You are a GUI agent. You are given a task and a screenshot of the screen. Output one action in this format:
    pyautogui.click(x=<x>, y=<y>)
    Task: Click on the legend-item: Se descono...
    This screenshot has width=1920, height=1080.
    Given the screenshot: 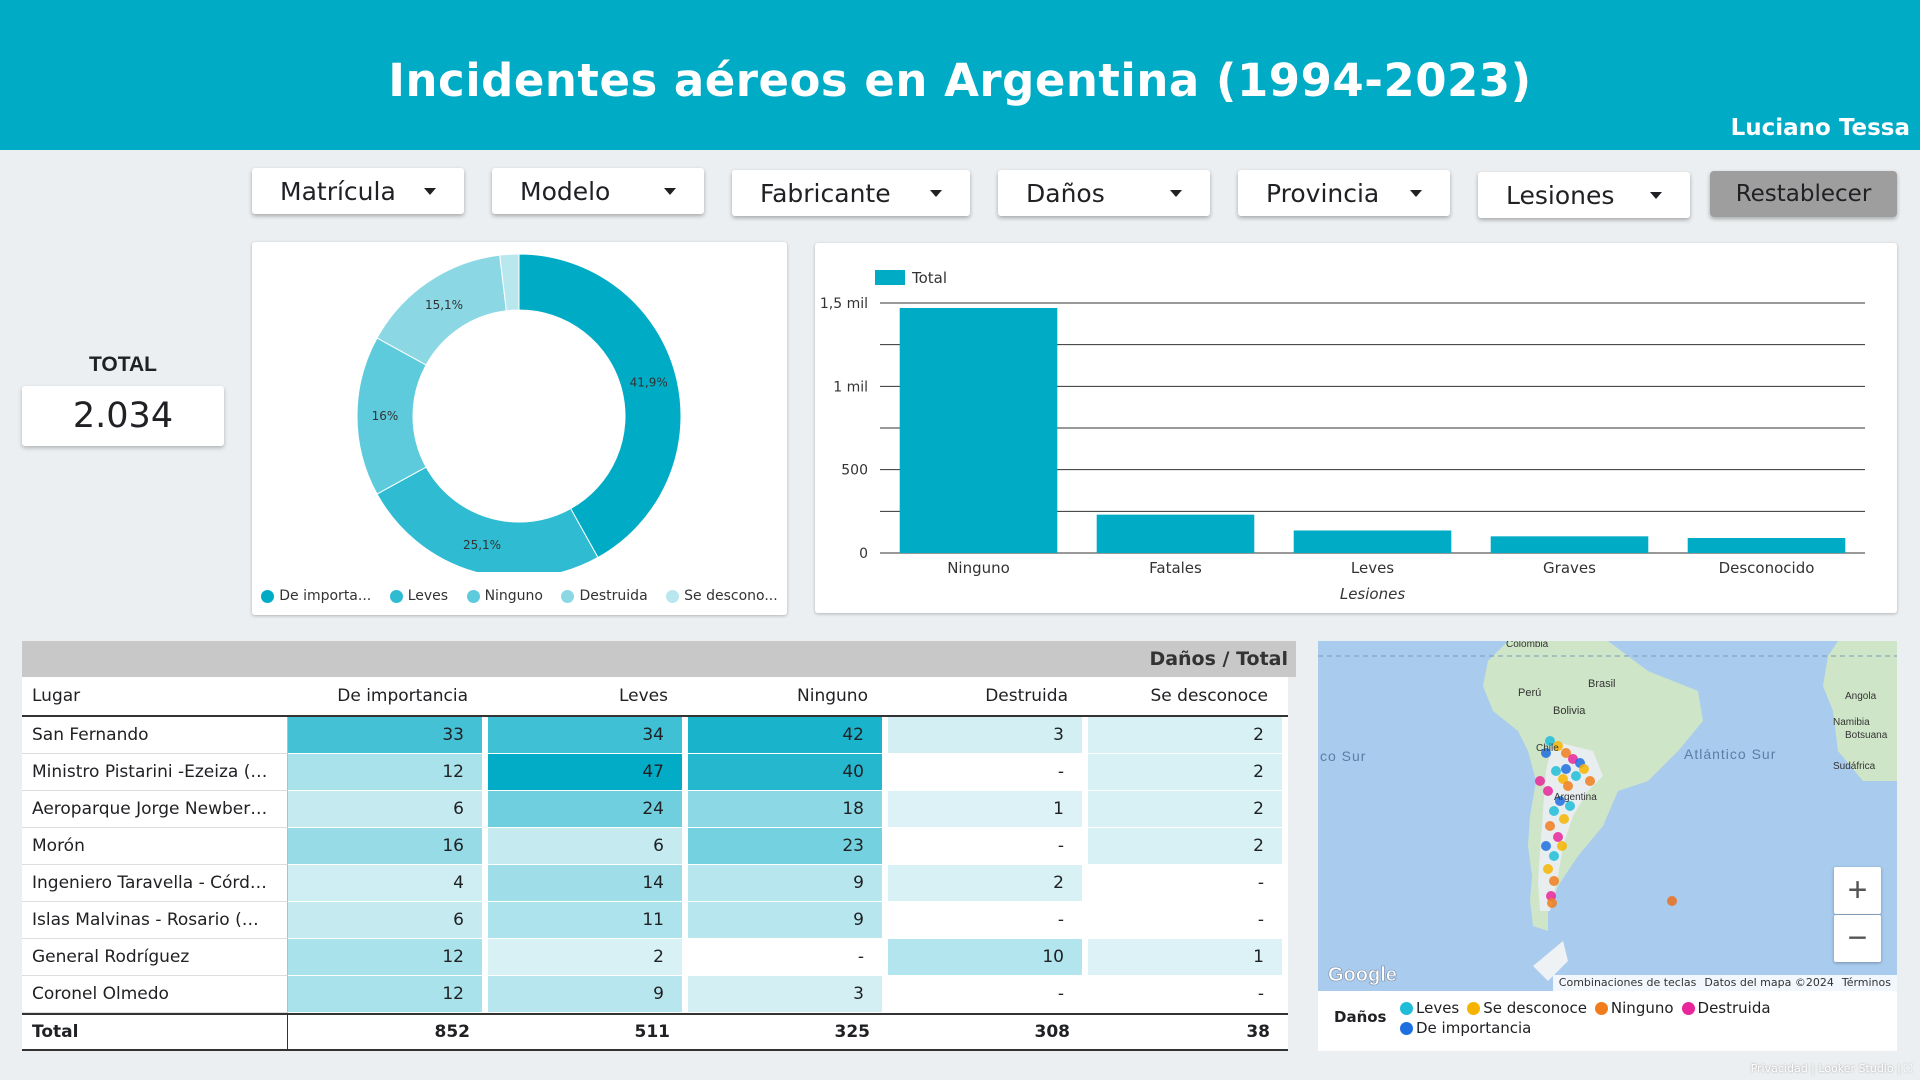 What is the action you would take?
    pyautogui.click(x=722, y=596)
    